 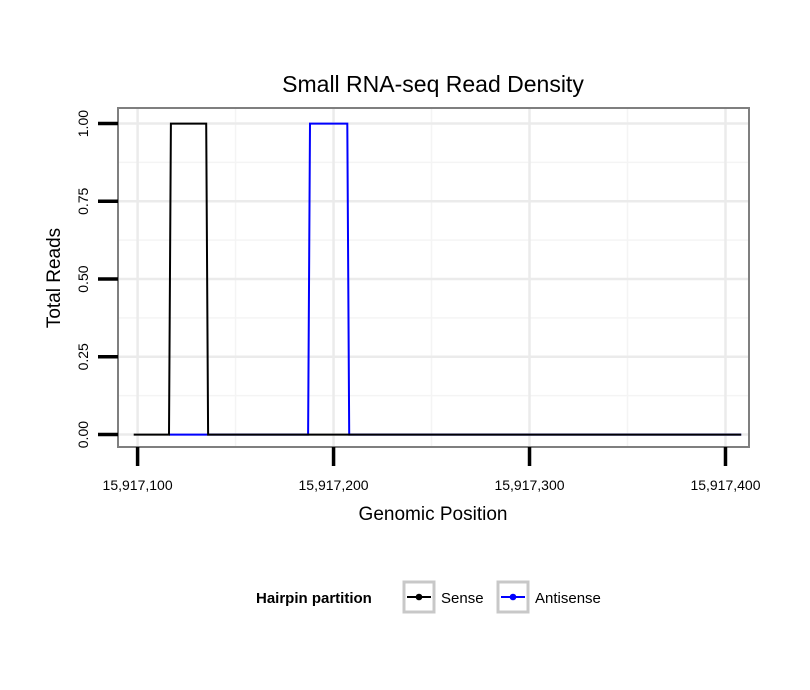 What do you see at coordinates (83, 356) in the screenshot?
I see `y-tick-label: 0.25` at bounding box center [83, 356].